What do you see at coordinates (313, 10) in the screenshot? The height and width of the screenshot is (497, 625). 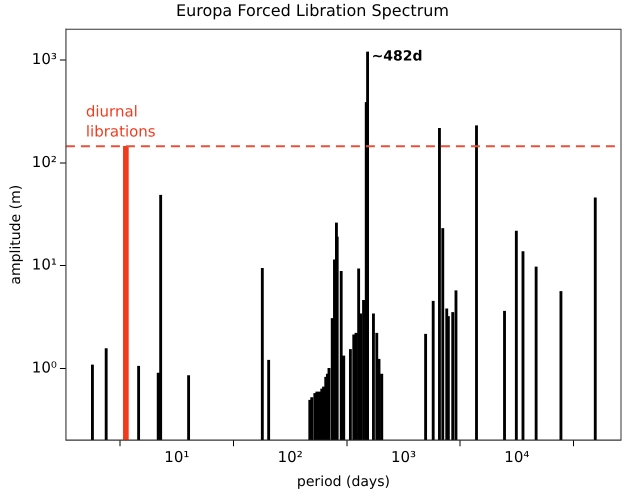 I see `chart-title: Europa Forced Libration Spectrum` at bounding box center [313, 10].